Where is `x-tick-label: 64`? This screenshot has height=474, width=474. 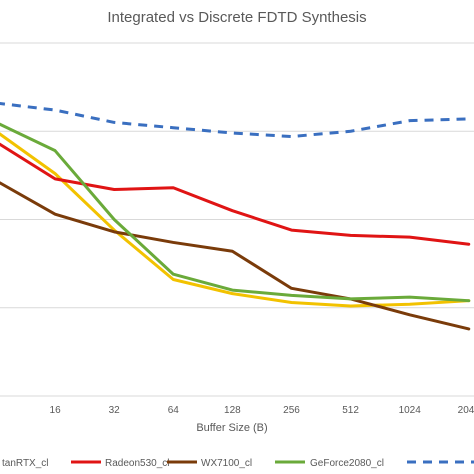 x-tick-label: 64 is located at coordinates (174, 410).